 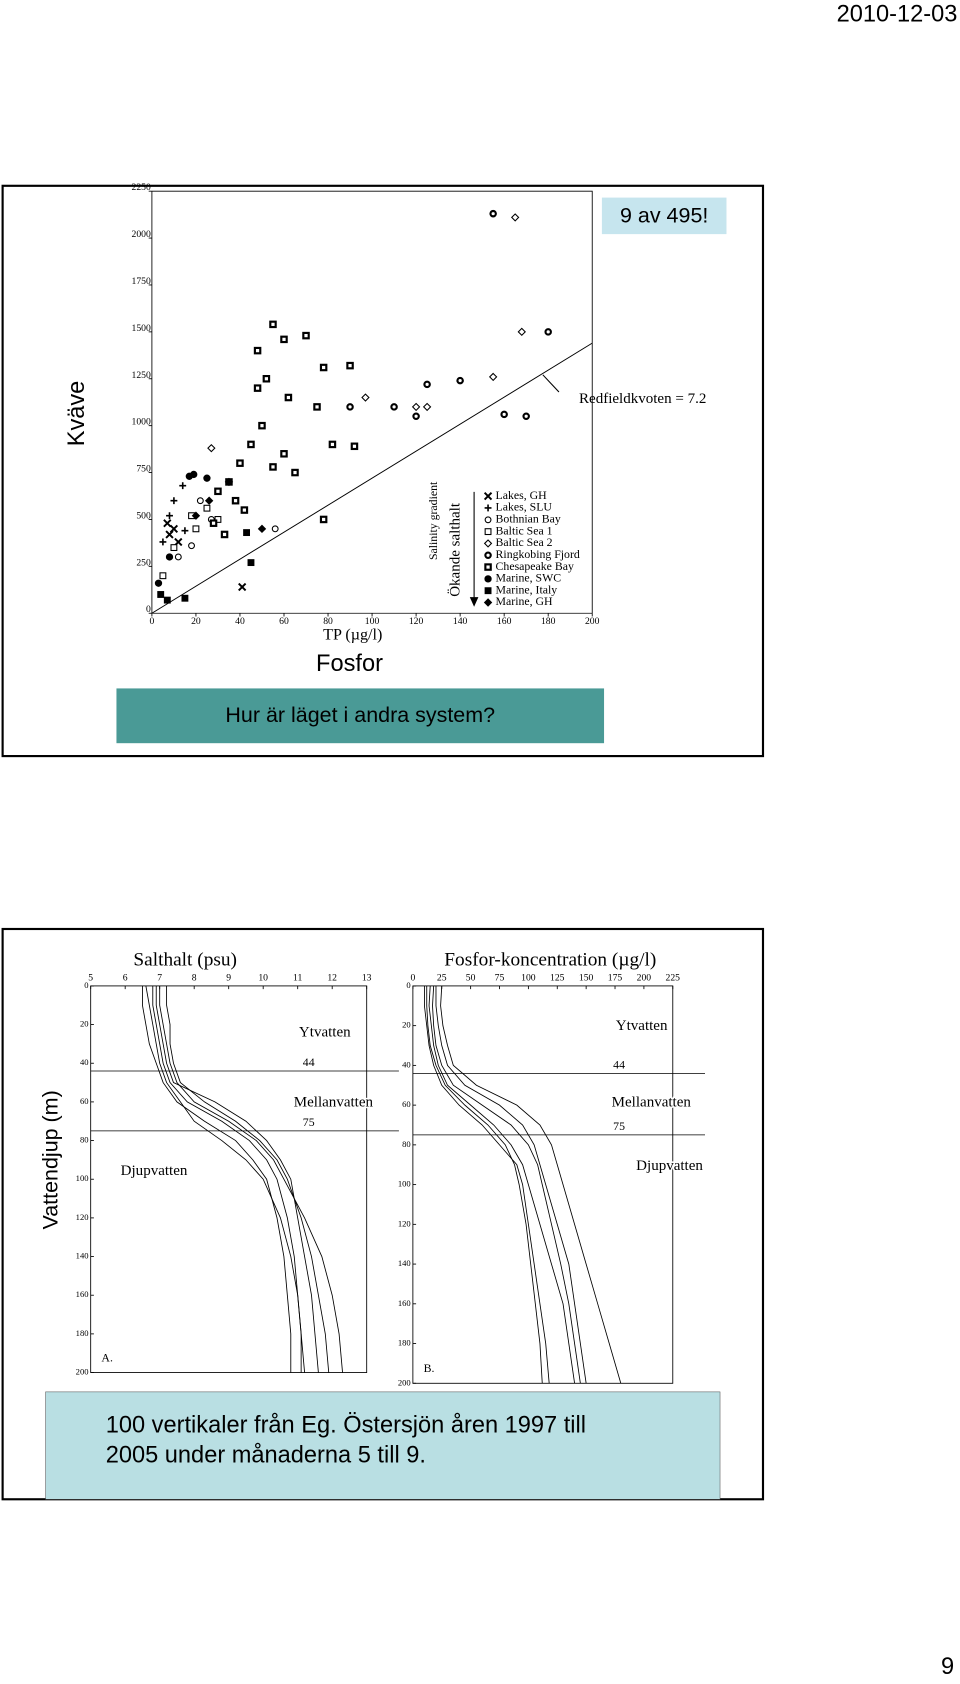 I want to click on x-tick-label: 50, so click(x=471, y=978).